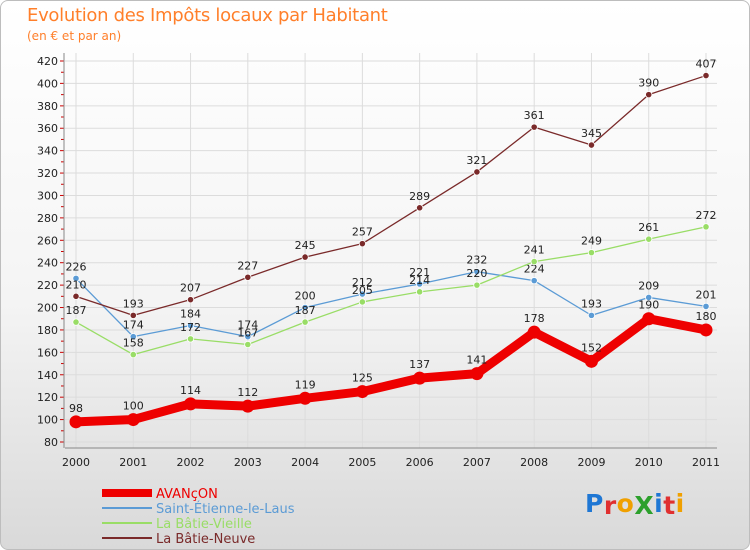 The width and height of the screenshot is (750, 550). What do you see at coordinates (476, 260) in the screenshot?
I see `data-label: 232` at bounding box center [476, 260].